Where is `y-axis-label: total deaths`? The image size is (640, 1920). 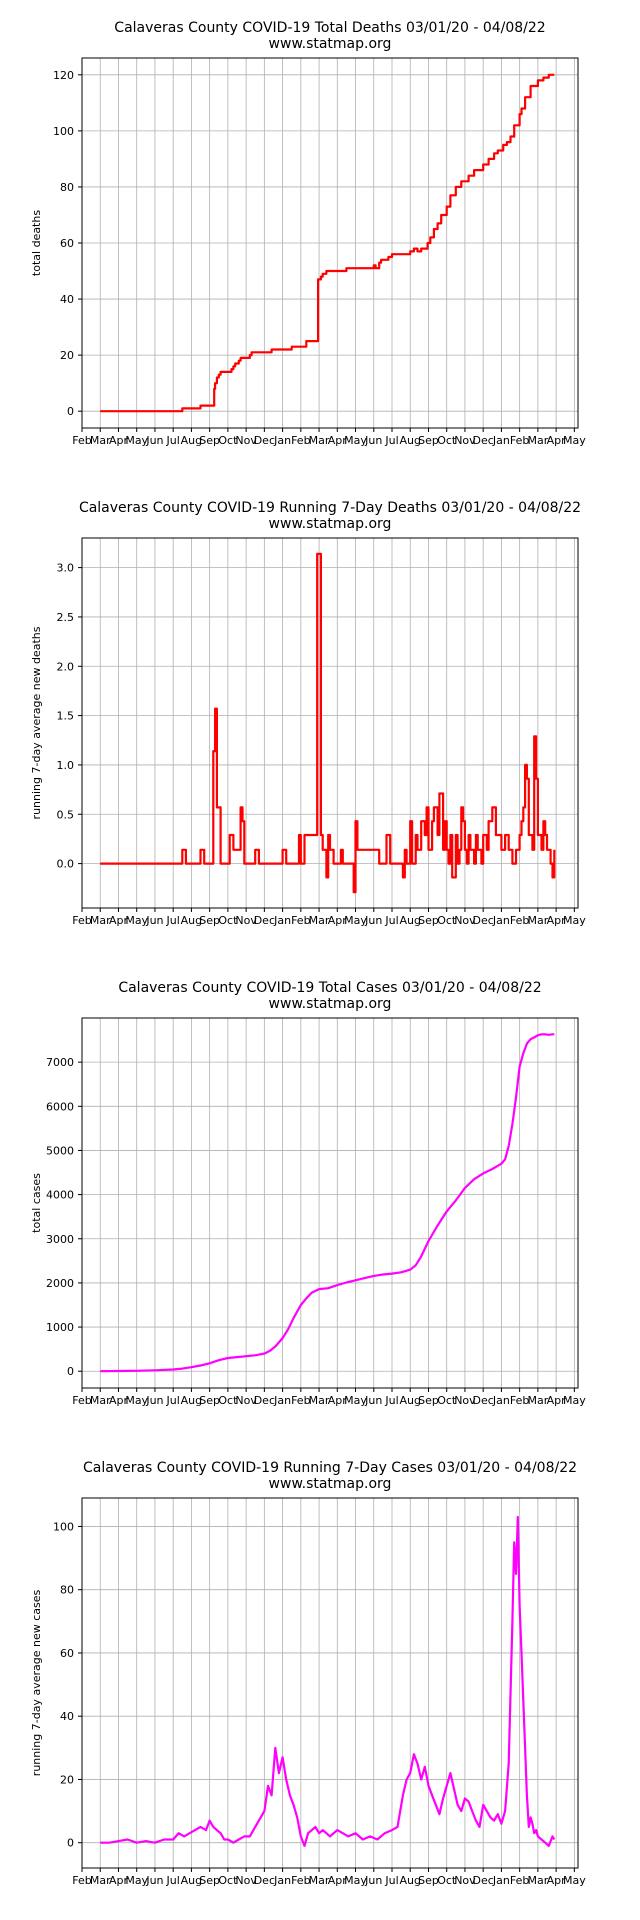 y-axis-label: total deaths is located at coordinates (36, 243).